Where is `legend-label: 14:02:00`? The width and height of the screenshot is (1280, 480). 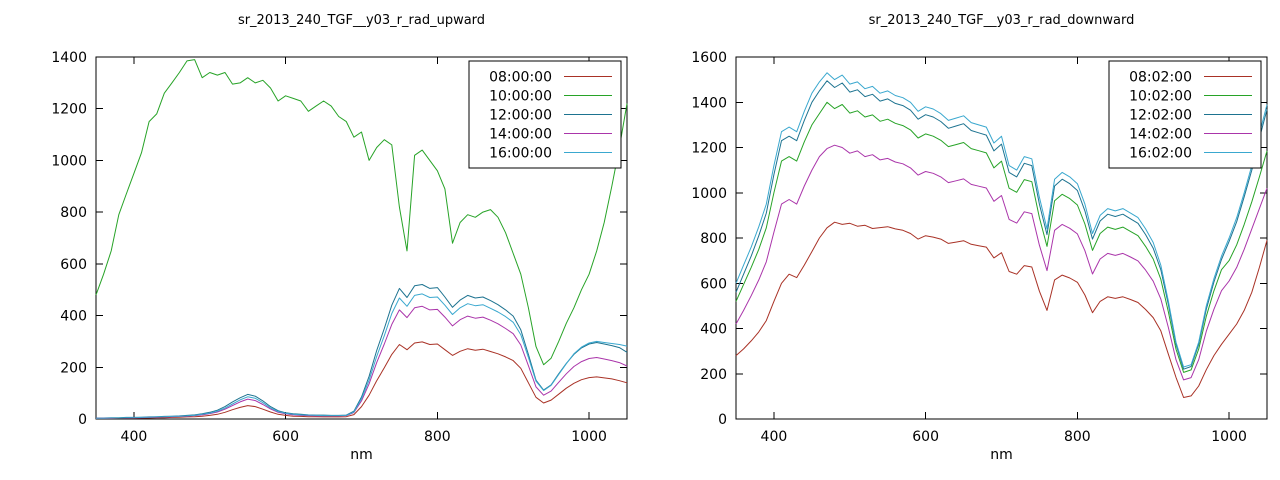 legend-label: 14:02:00 is located at coordinates (1160, 135).